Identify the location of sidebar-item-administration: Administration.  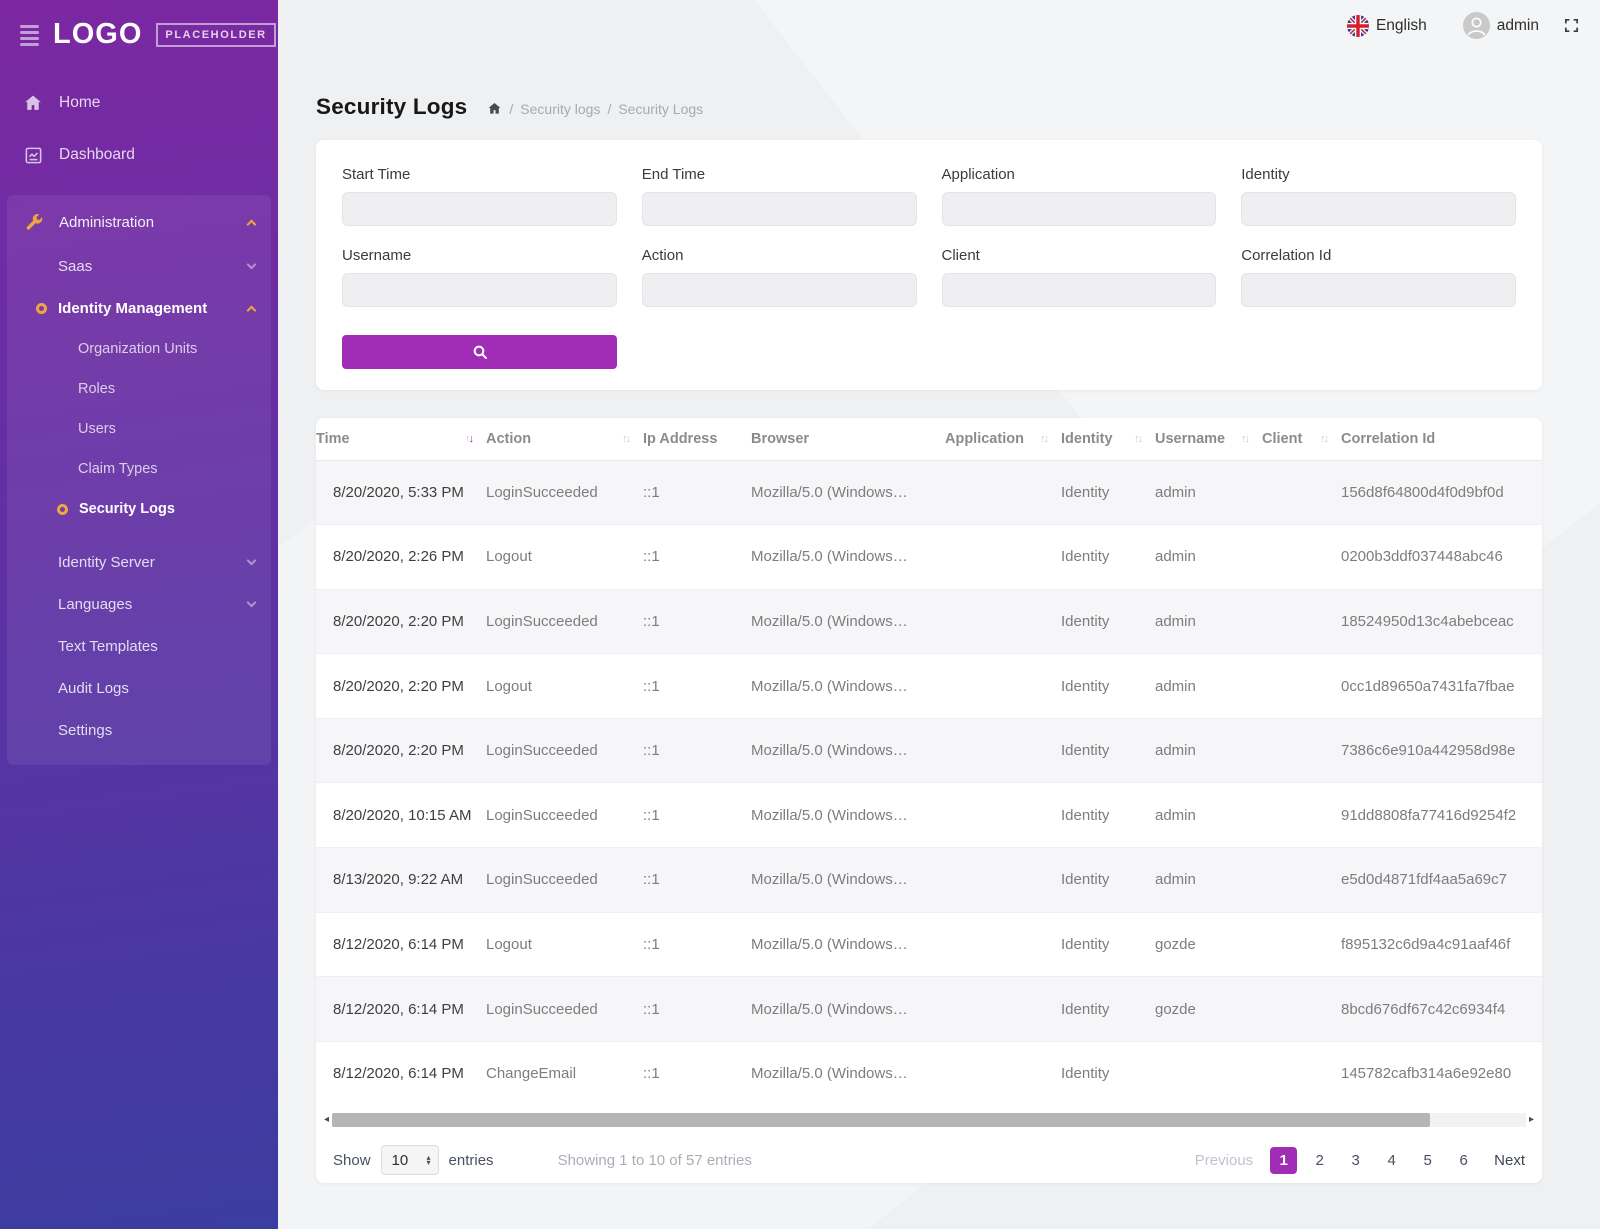
(139, 222).